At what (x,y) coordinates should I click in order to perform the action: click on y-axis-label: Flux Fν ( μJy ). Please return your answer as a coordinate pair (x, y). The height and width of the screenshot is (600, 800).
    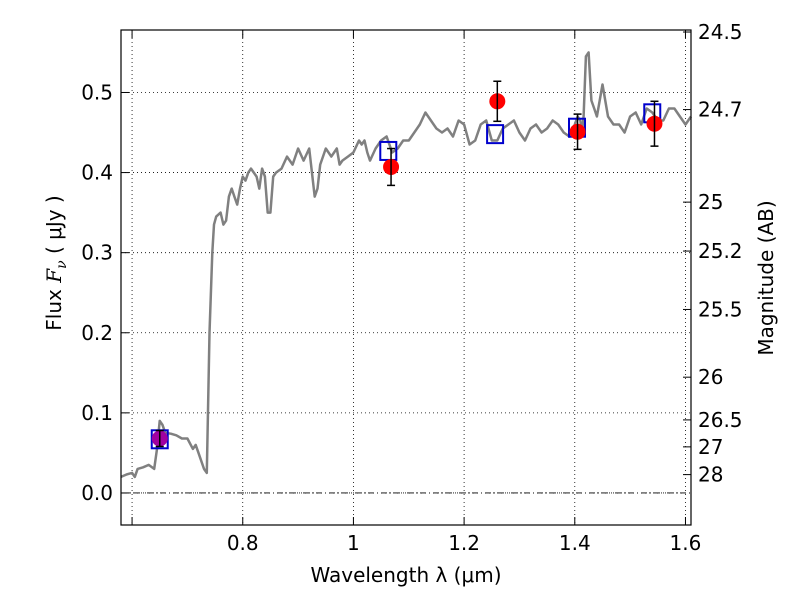
    Looking at the image, I should click on (56, 262).